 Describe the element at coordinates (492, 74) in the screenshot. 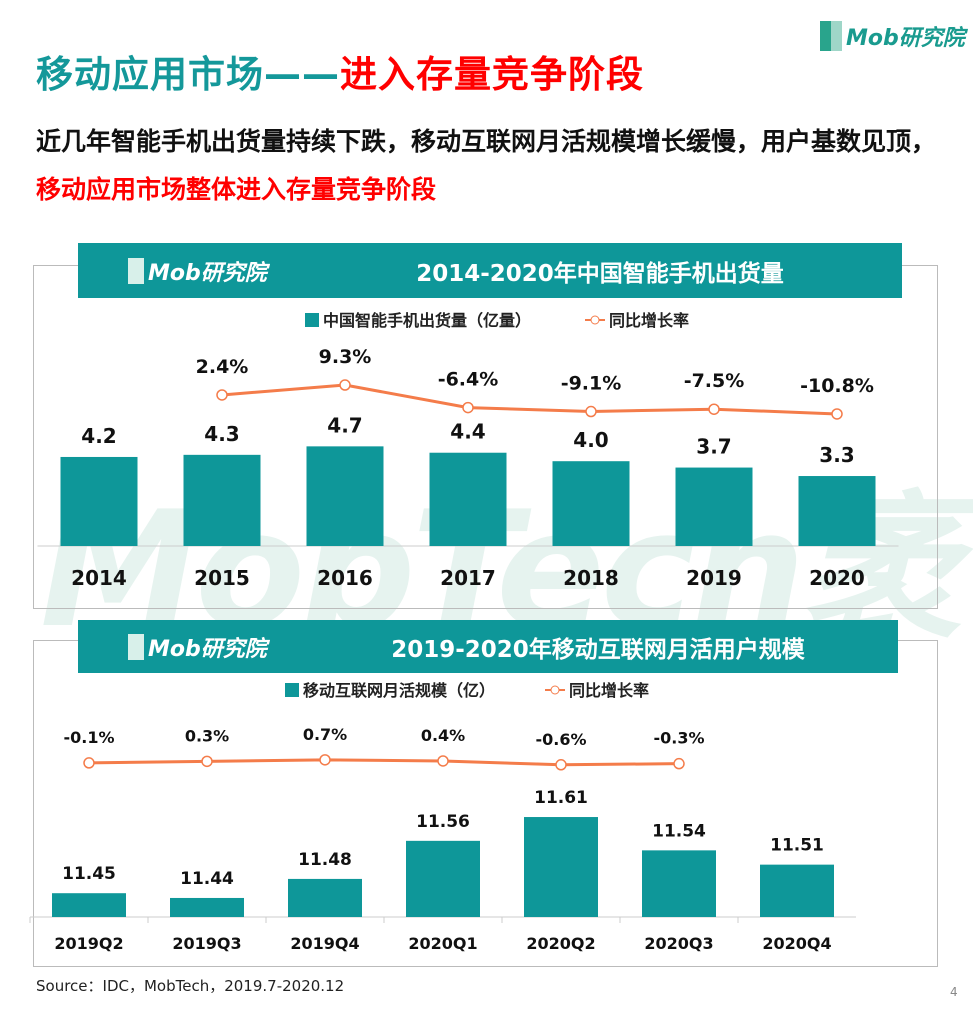

I see `title-part2: 进入存量竞争阶段` at that location.